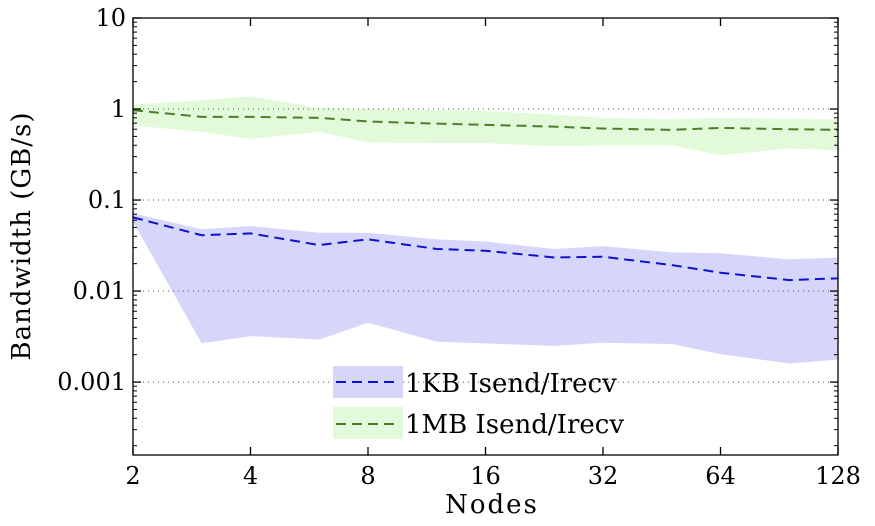 The width and height of the screenshot is (875, 526). Describe the element at coordinates (91, 382) in the screenshot. I see `y-tick-label: 0.001` at that location.